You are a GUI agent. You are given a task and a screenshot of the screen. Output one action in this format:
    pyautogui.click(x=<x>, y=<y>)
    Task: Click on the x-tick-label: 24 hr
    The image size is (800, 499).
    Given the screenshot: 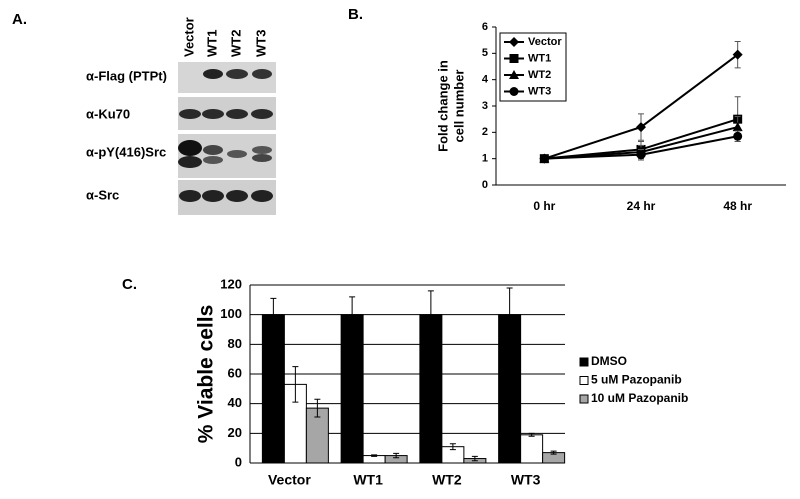 What is the action you would take?
    pyautogui.click(x=641, y=206)
    